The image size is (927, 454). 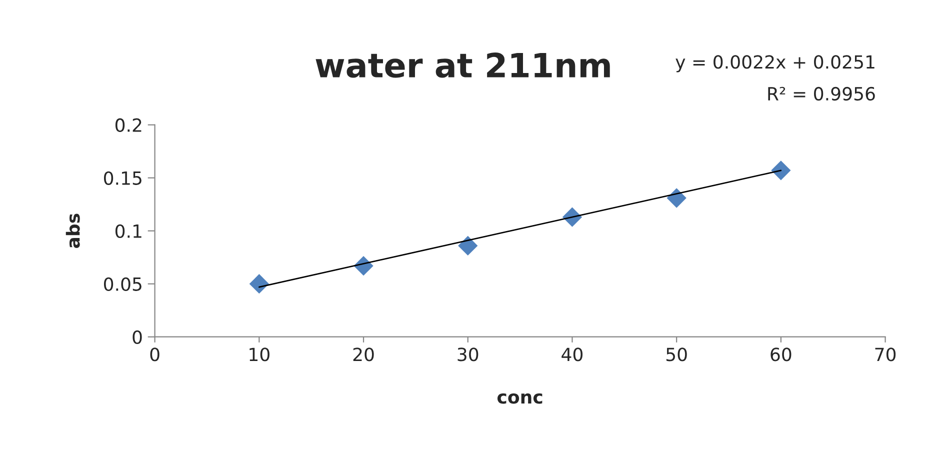 What do you see at coordinates (128, 125) in the screenshot?
I see `y-tick-label: 0.2` at bounding box center [128, 125].